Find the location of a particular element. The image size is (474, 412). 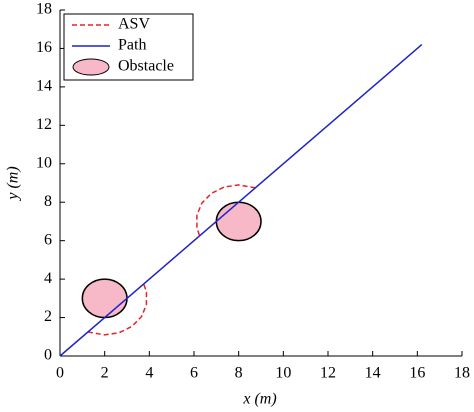

x-tick-label: 10 is located at coordinates (283, 373).